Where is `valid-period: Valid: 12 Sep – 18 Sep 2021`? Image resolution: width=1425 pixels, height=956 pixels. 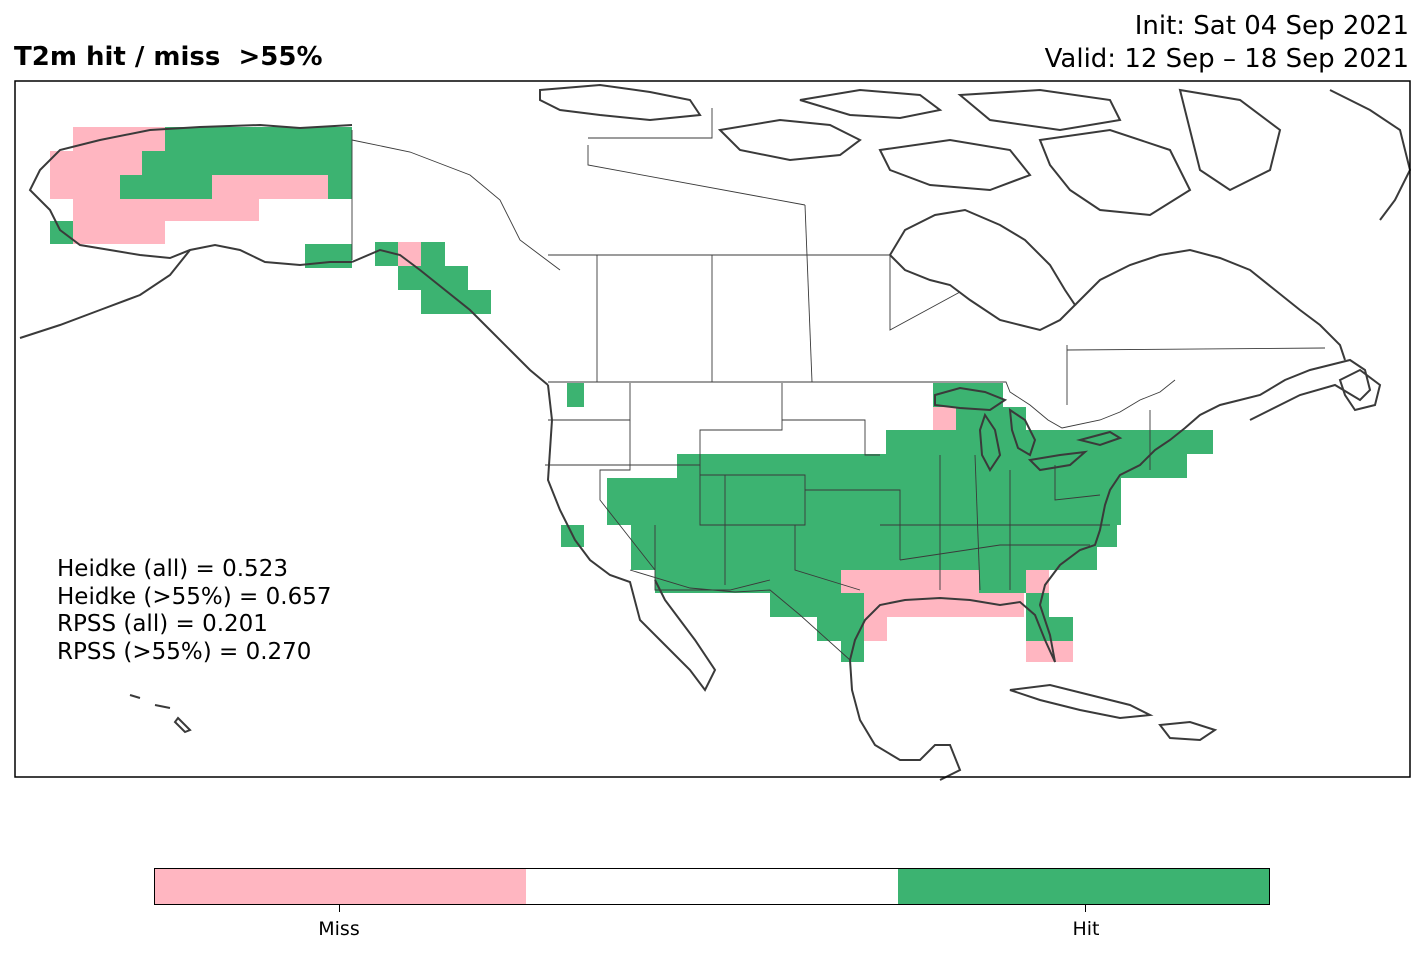 valid-period: Valid: 12 Sep – 18 Sep 2021 is located at coordinates (1226, 59).